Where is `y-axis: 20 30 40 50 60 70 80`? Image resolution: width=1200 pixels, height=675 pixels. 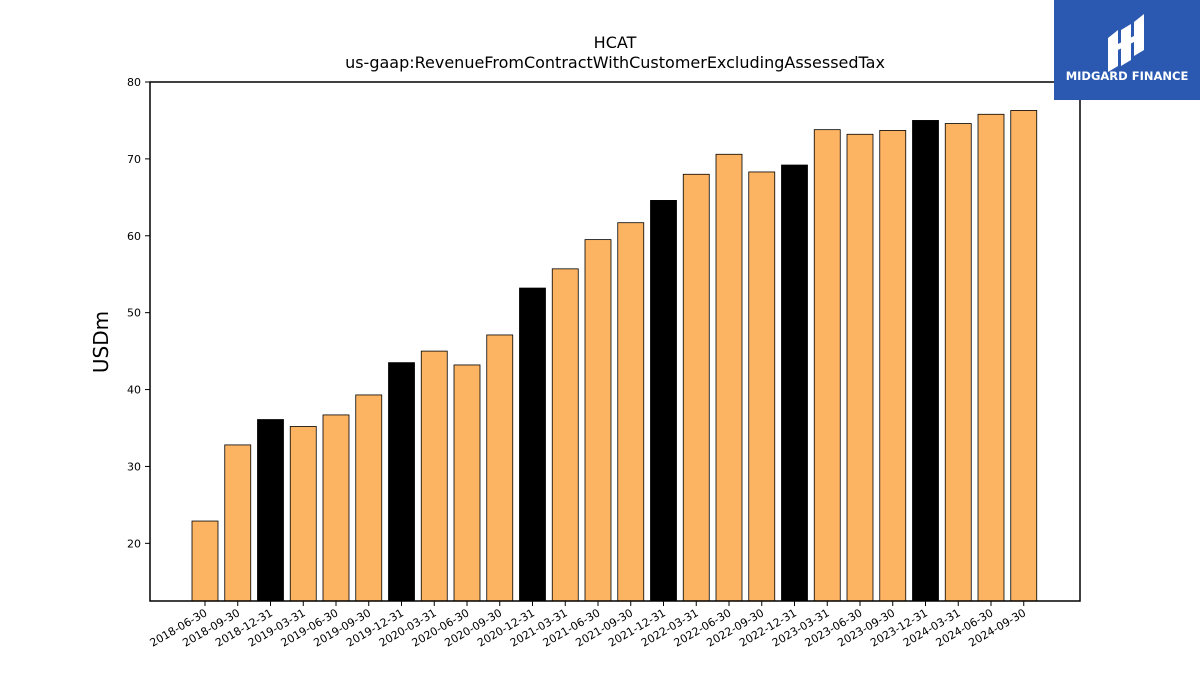
y-axis: 20 30 40 50 60 70 80 is located at coordinates (138, 313).